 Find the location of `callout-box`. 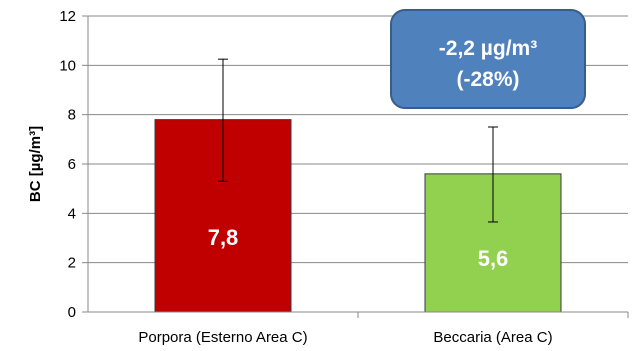

callout-box is located at coordinates (488, 59).